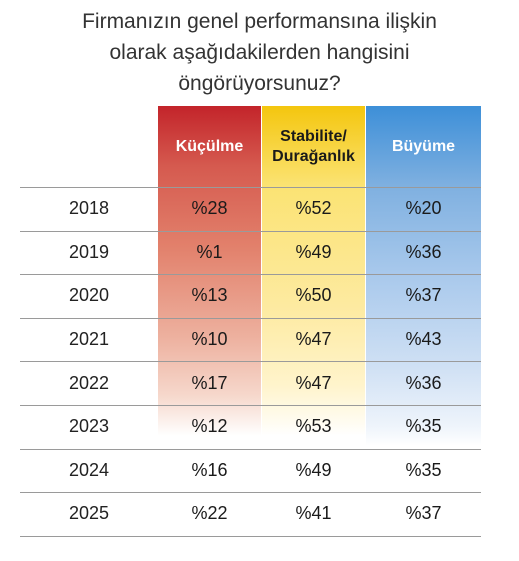  I want to click on header-kuculme: Küçülme, so click(209, 146).